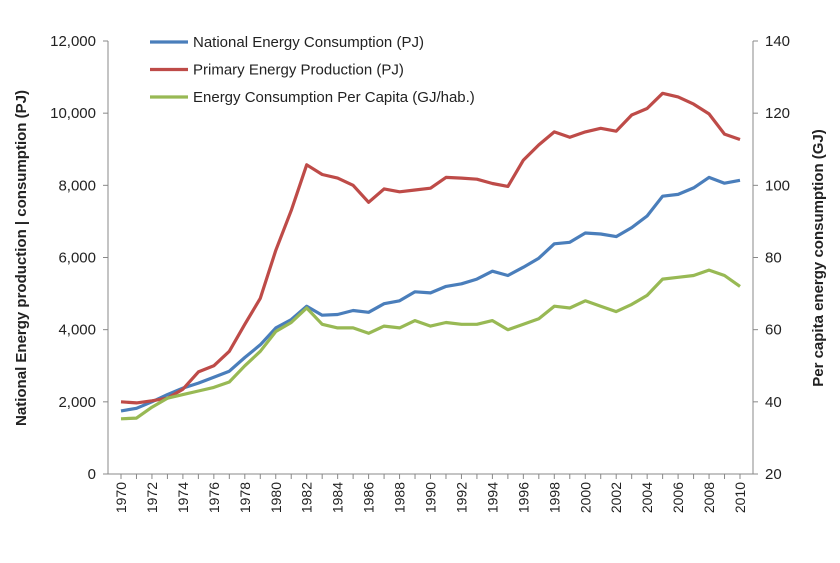 This screenshot has height=563, width=840. I want to click on x-tick-label: 1978, so click(245, 497).